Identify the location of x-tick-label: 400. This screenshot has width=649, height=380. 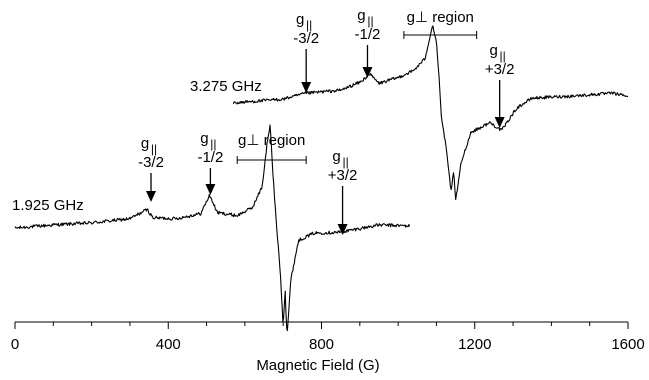
(168, 344).